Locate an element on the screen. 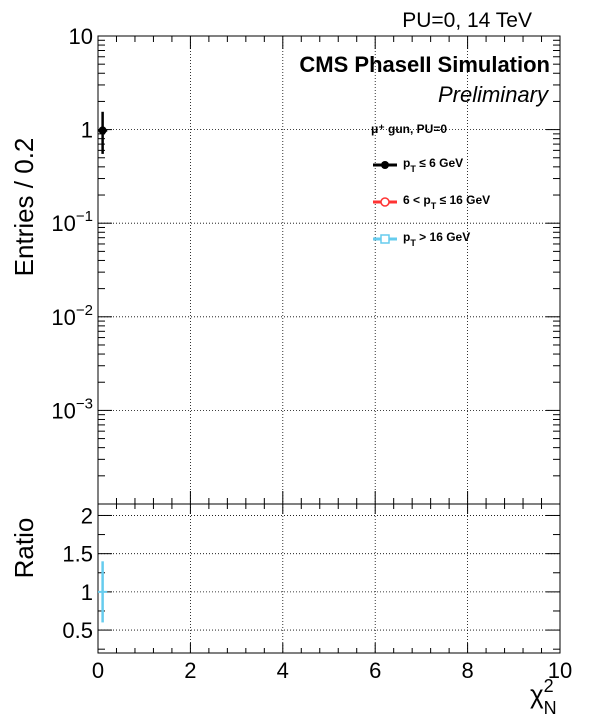  x-tick-label: 8 is located at coordinates (467, 670).